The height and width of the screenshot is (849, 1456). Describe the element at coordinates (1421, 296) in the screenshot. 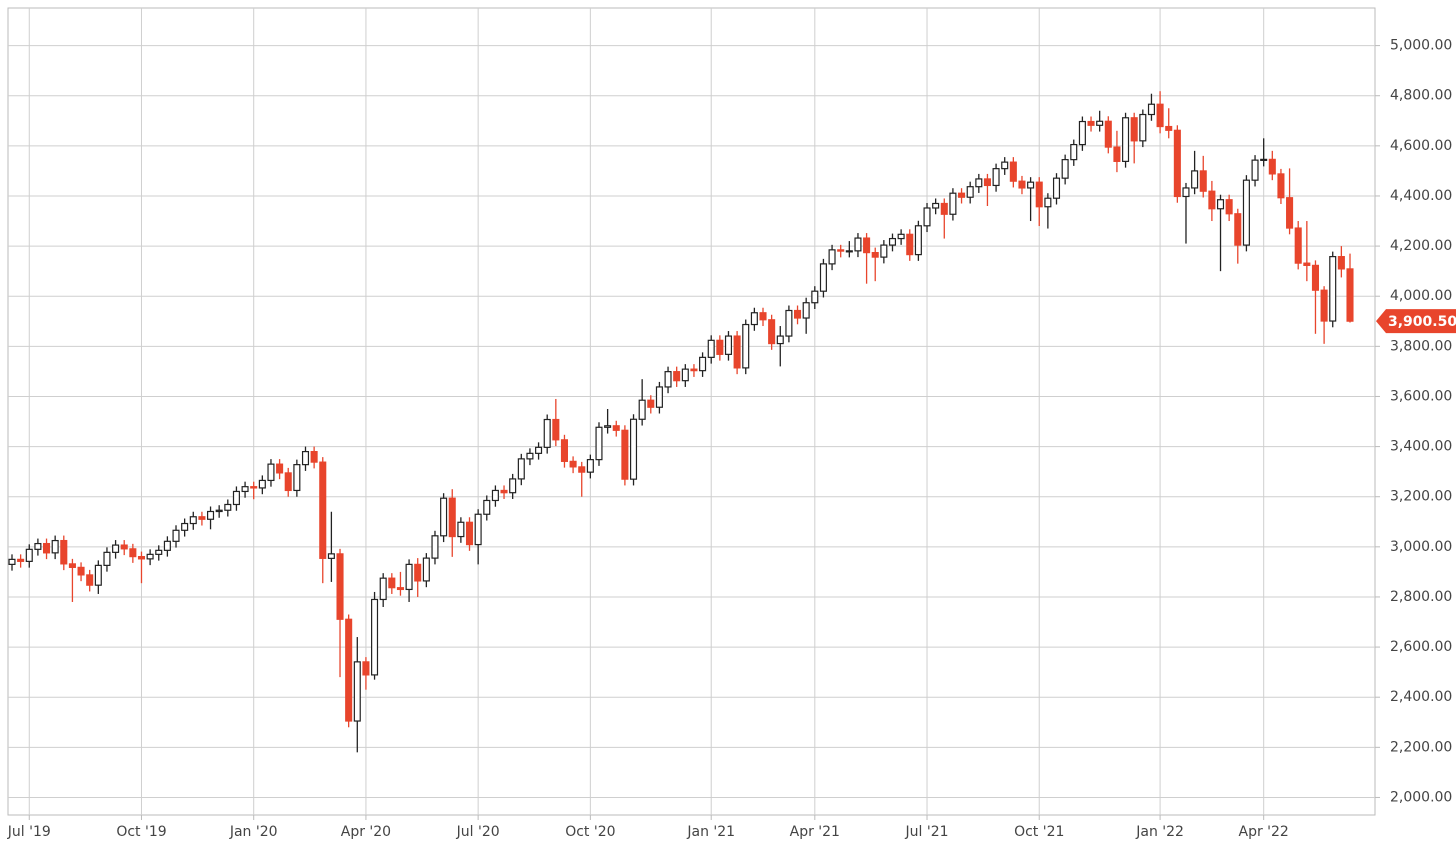

I see `y-tick-label: 4,000.00` at that location.